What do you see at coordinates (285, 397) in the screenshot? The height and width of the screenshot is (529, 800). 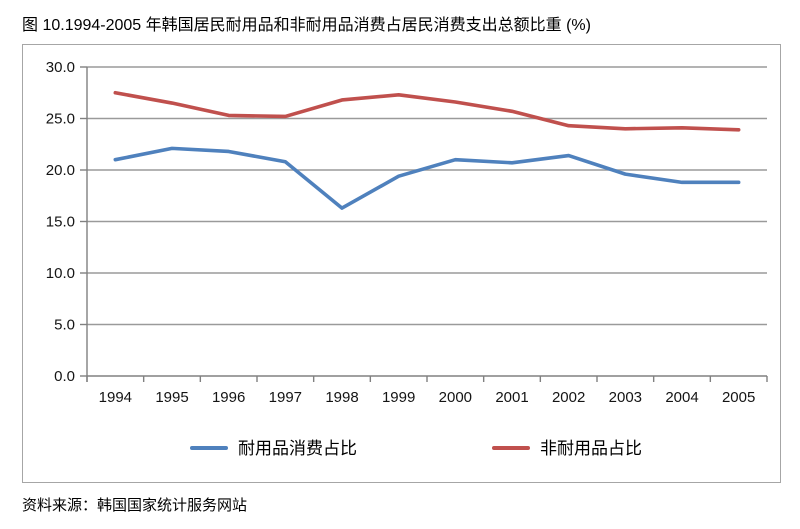 I see `x-axis-label: 1997` at bounding box center [285, 397].